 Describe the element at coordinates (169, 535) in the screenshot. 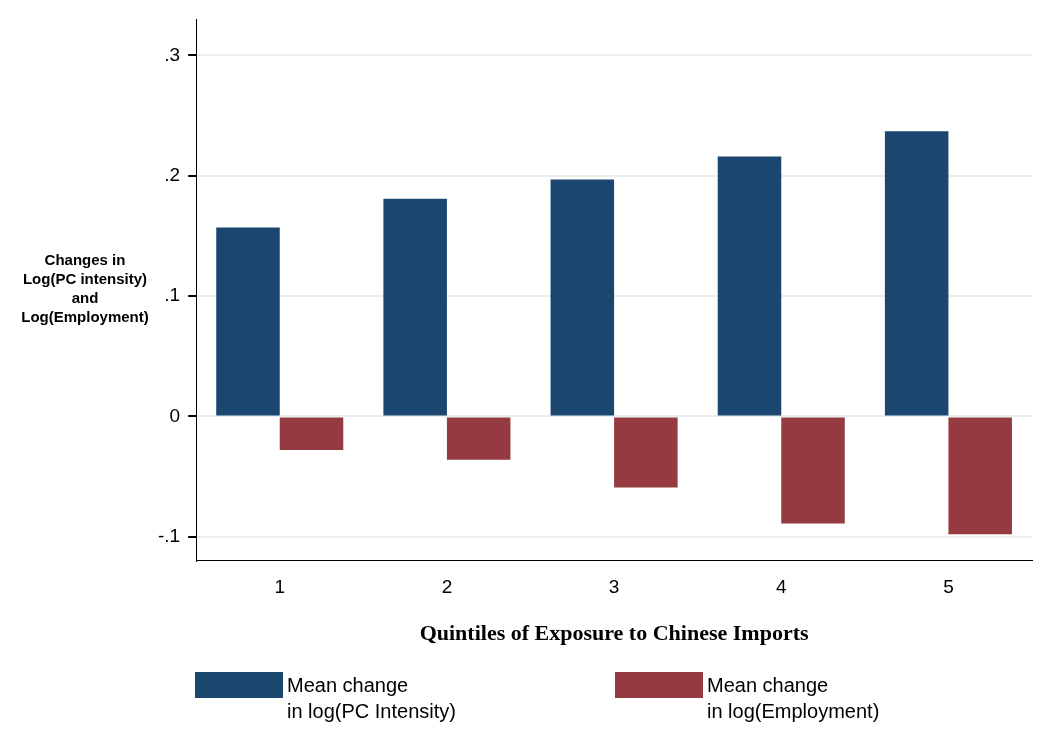

I see `y-tick-label: -.1` at that location.